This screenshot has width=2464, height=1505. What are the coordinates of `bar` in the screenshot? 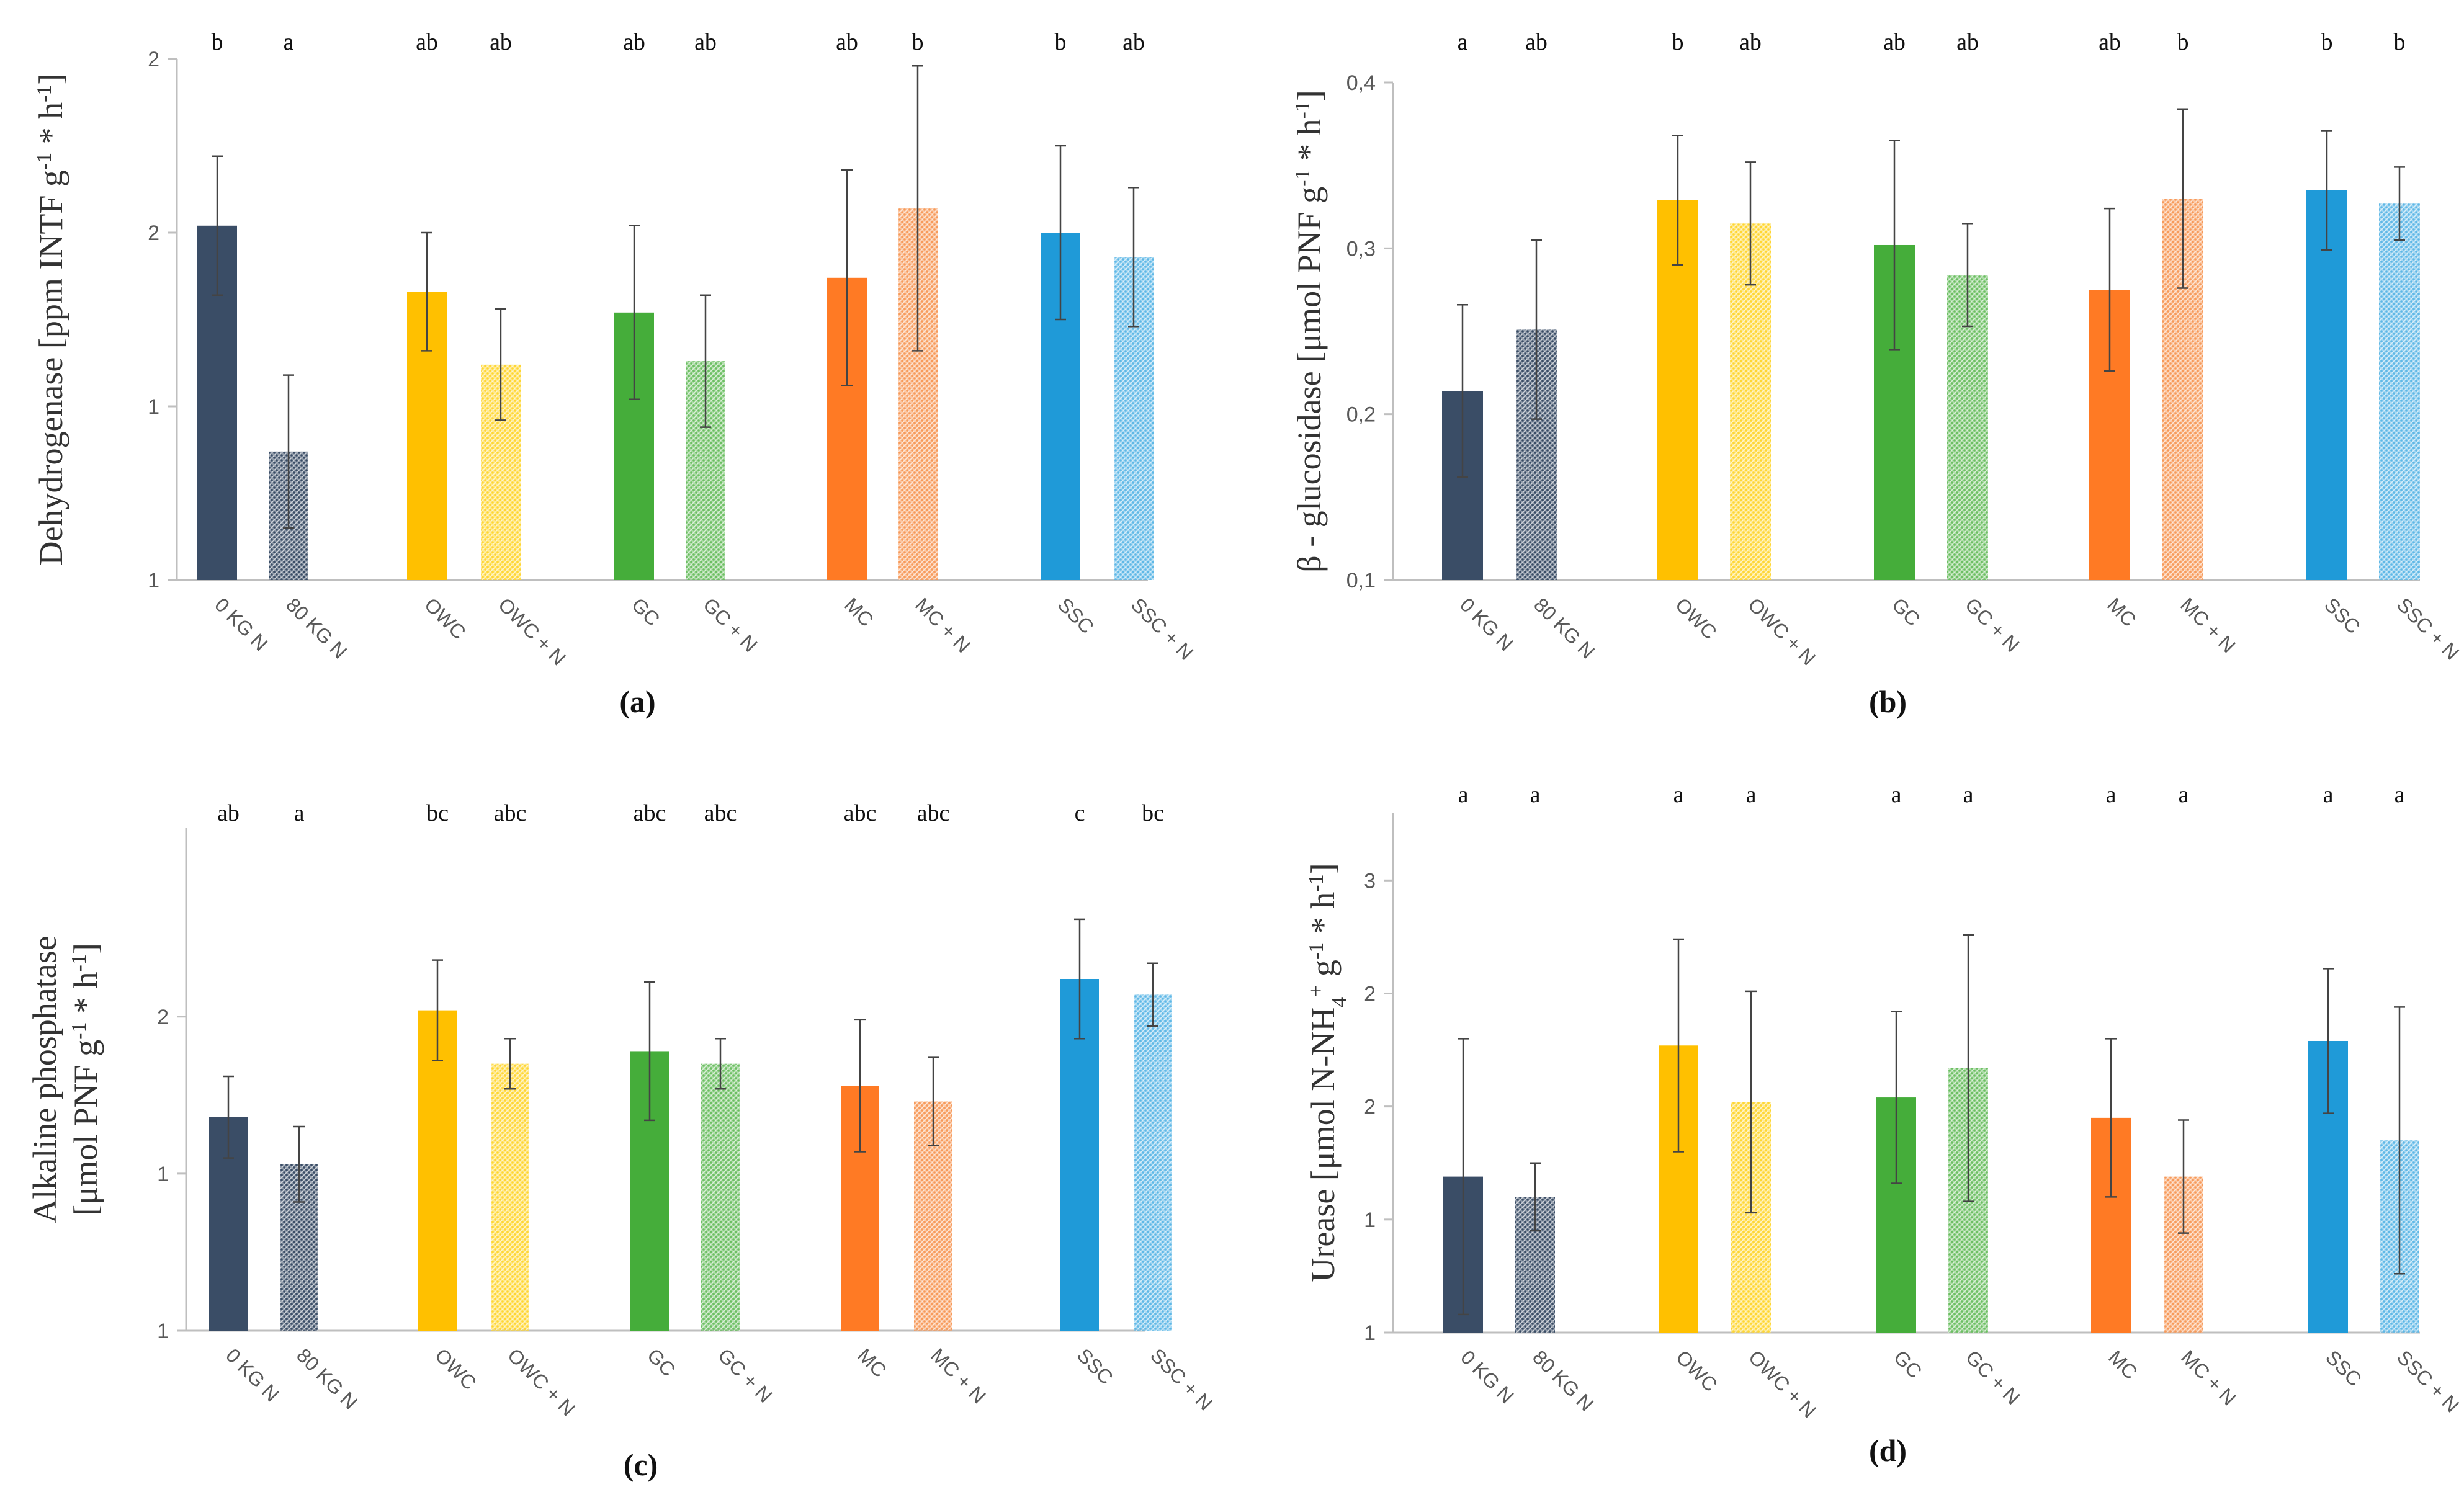 It's located at (510, 1197).